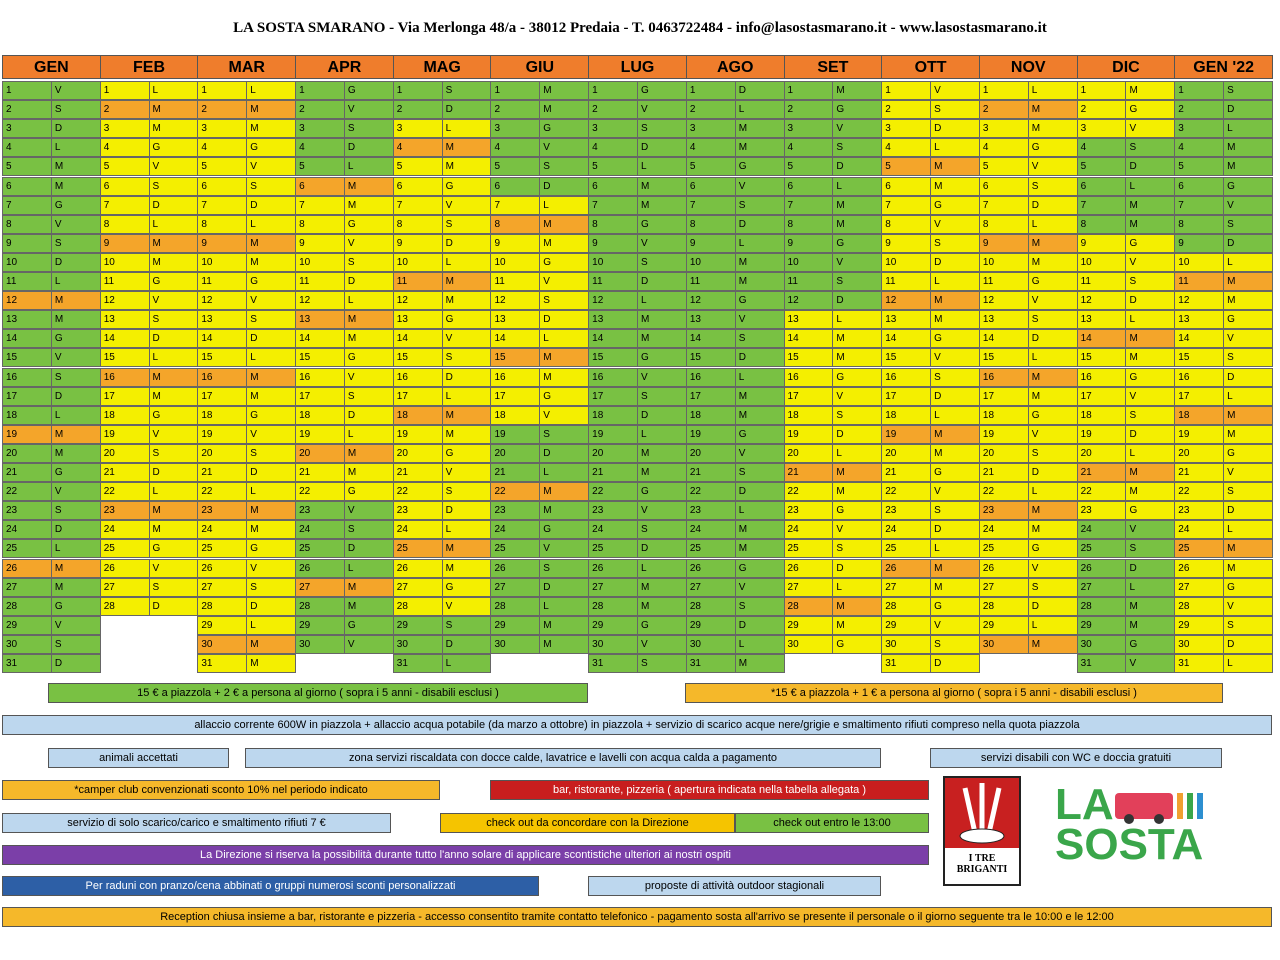  Describe the element at coordinates (320, 167) in the screenshot. I see `day-number: 5` at that location.